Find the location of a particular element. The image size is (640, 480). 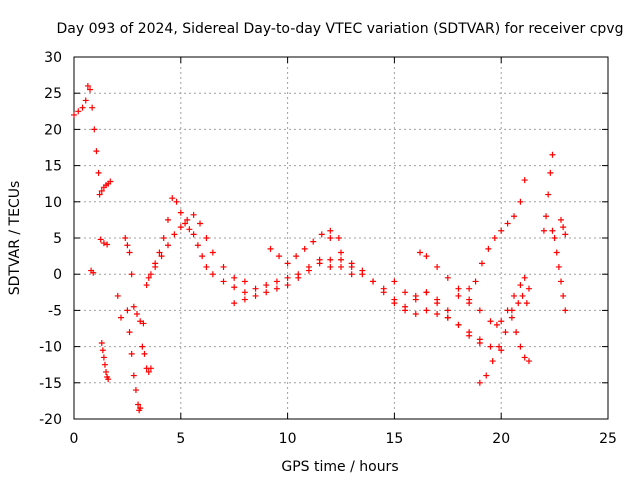

series-trace-b is located at coordinates (105, 188).